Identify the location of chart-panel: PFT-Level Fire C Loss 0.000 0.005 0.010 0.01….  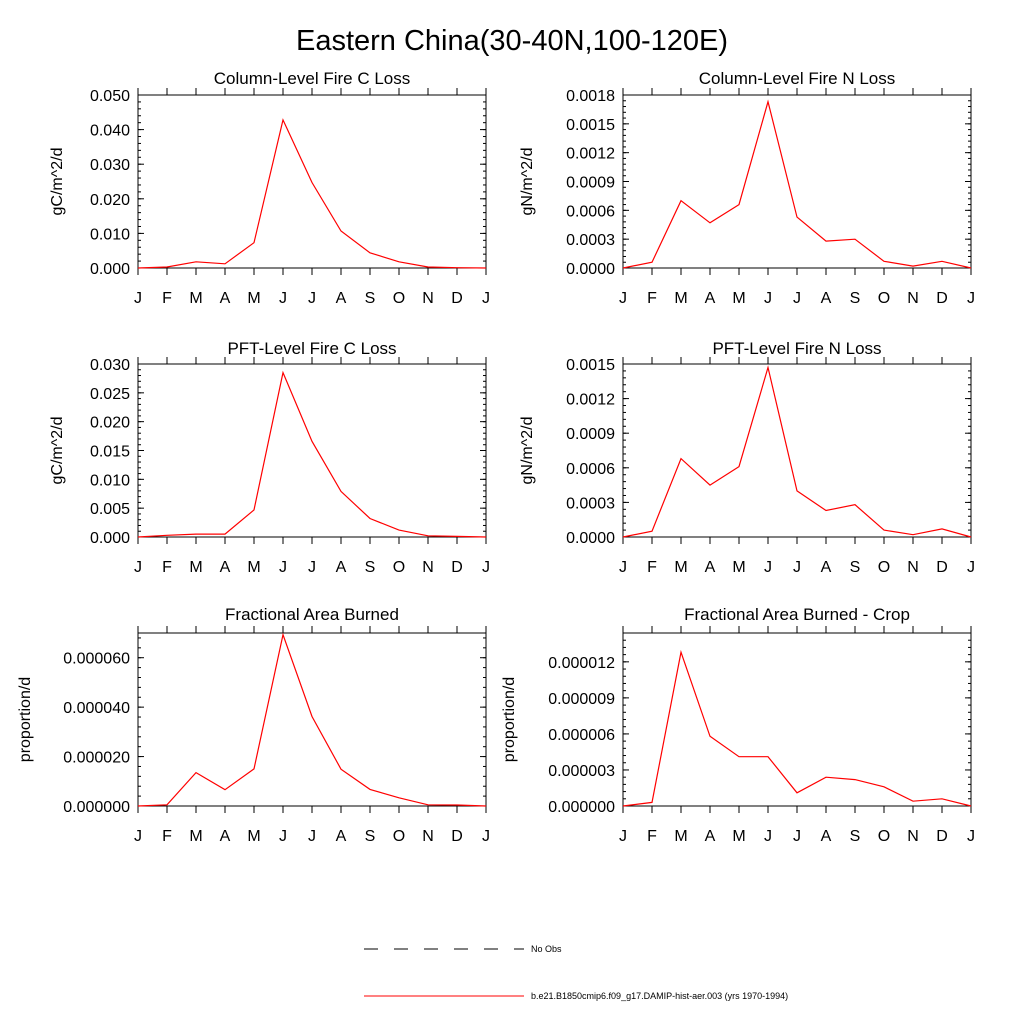
(269, 457).